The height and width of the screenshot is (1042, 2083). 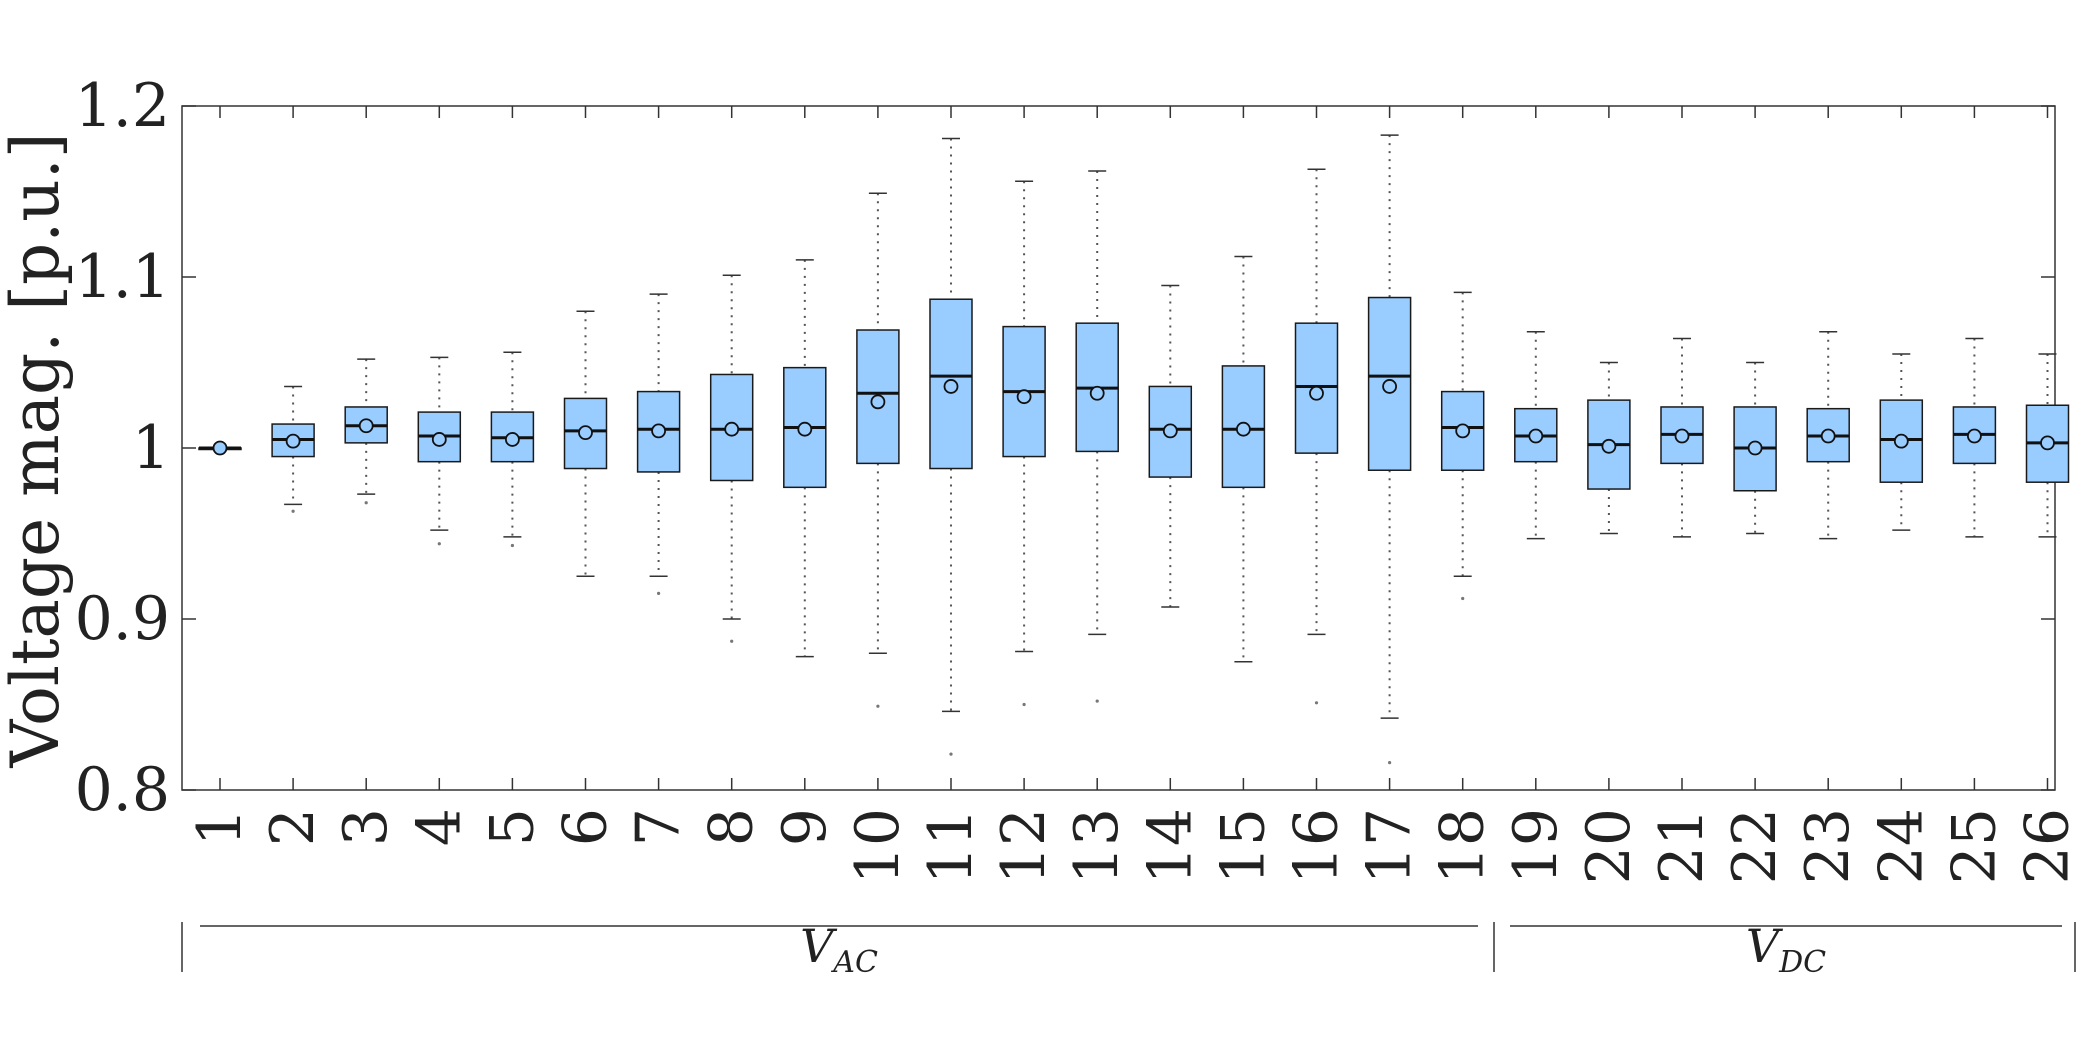 I want to click on group-brackets: VAC VDC, so click(x=1128, y=949).